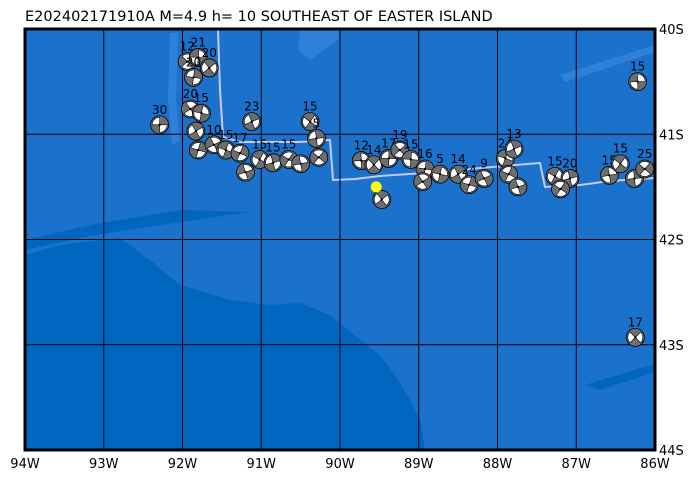 This screenshot has width=695, height=483. I want to click on depth-label: 17, so click(239, 138).